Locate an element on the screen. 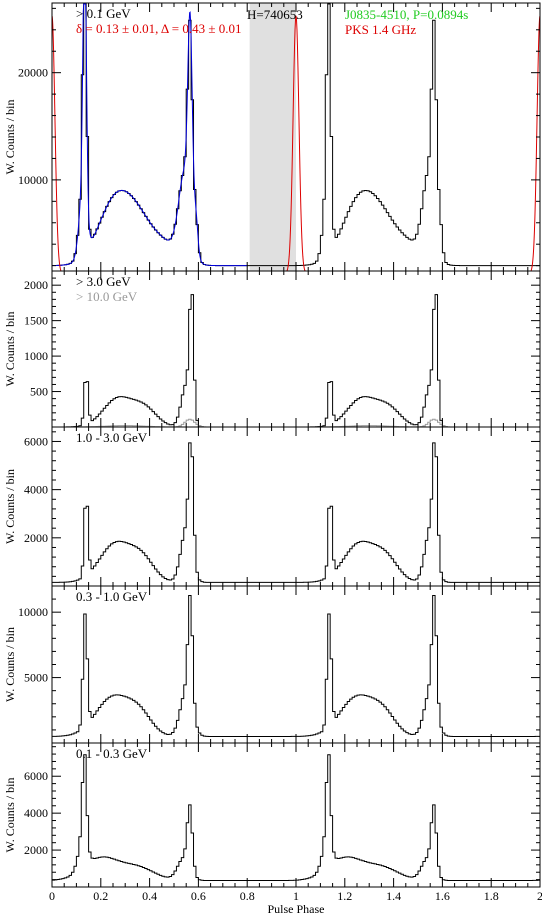 The height and width of the screenshot is (914, 542). panel-label: 0.1 - 0.3 GeV is located at coordinates (112, 753).